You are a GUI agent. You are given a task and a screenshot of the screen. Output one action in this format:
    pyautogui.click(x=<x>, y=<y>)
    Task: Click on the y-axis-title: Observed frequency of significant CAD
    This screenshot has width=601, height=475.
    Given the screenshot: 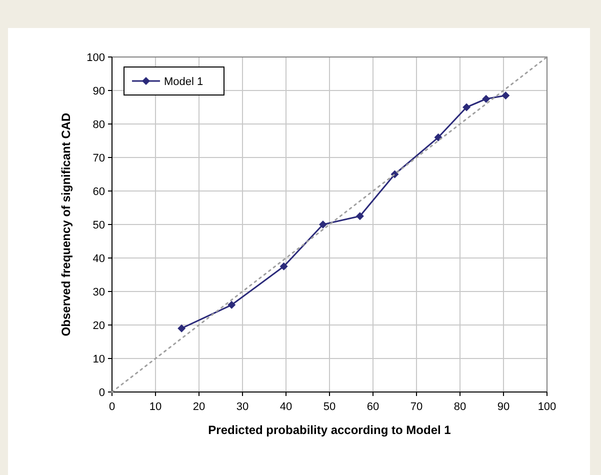 What is the action you would take?
    pyautogui.click(x=66, y=224)
    